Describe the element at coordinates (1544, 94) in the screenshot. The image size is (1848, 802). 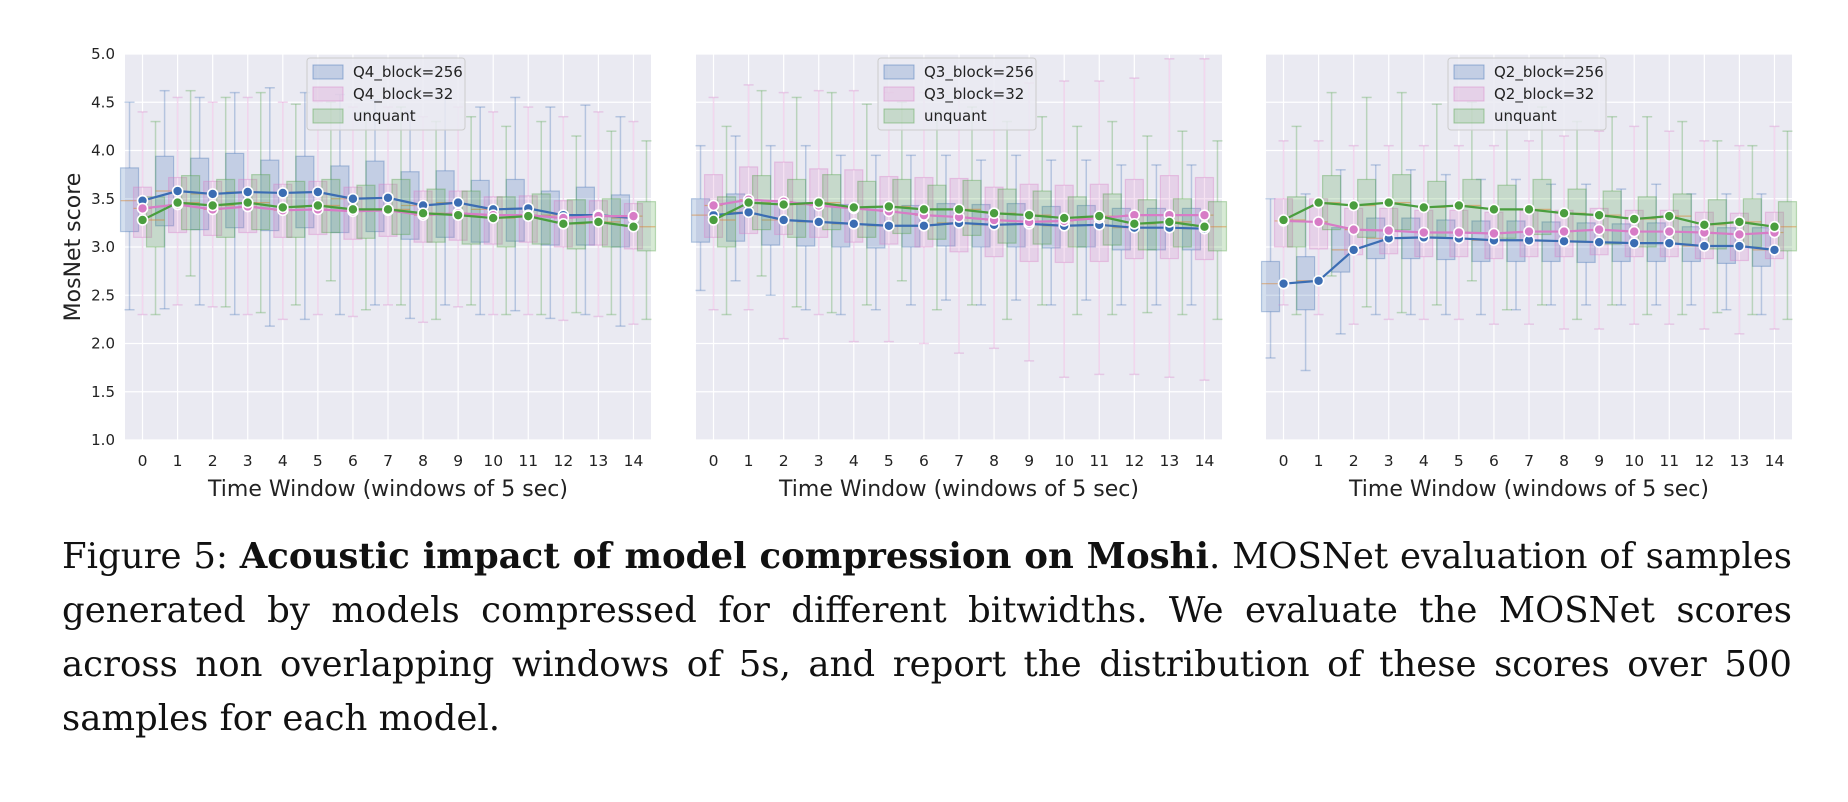
I see `legend-label: Q2_block=32` at that location.